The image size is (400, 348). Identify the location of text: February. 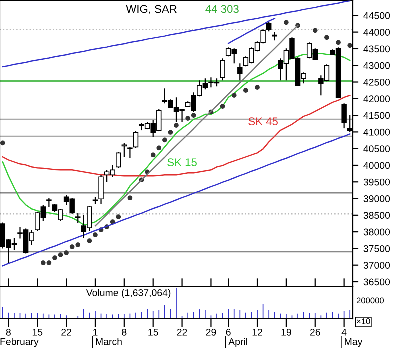
(19, 343).